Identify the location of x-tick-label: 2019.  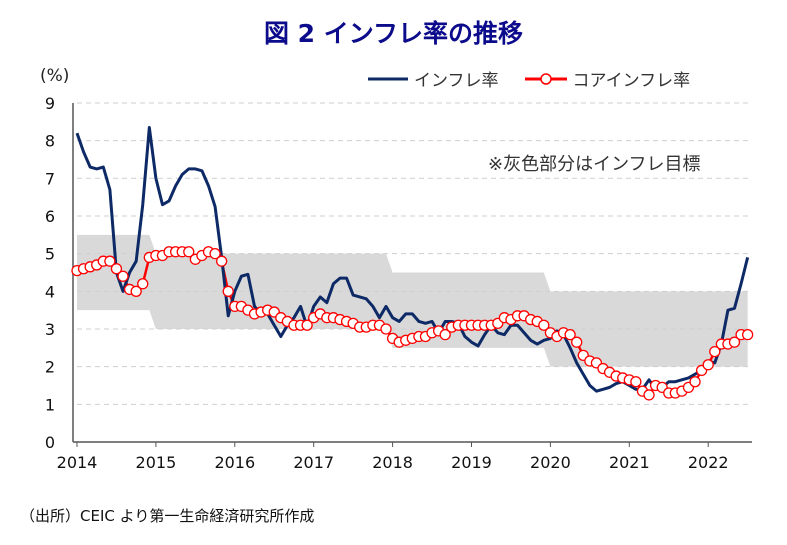
(471, 462).